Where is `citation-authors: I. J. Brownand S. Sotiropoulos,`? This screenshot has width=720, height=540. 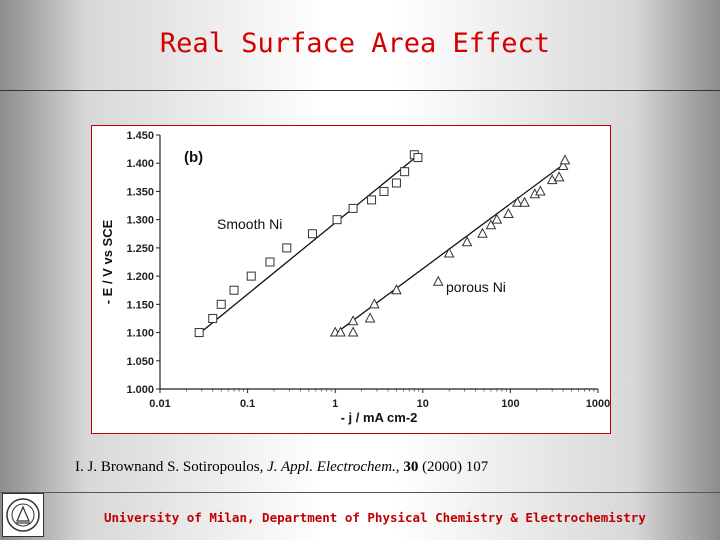 citation-authors: I. J. Brownand S. Sotiropoulos, is located at coordinates (169, 467).